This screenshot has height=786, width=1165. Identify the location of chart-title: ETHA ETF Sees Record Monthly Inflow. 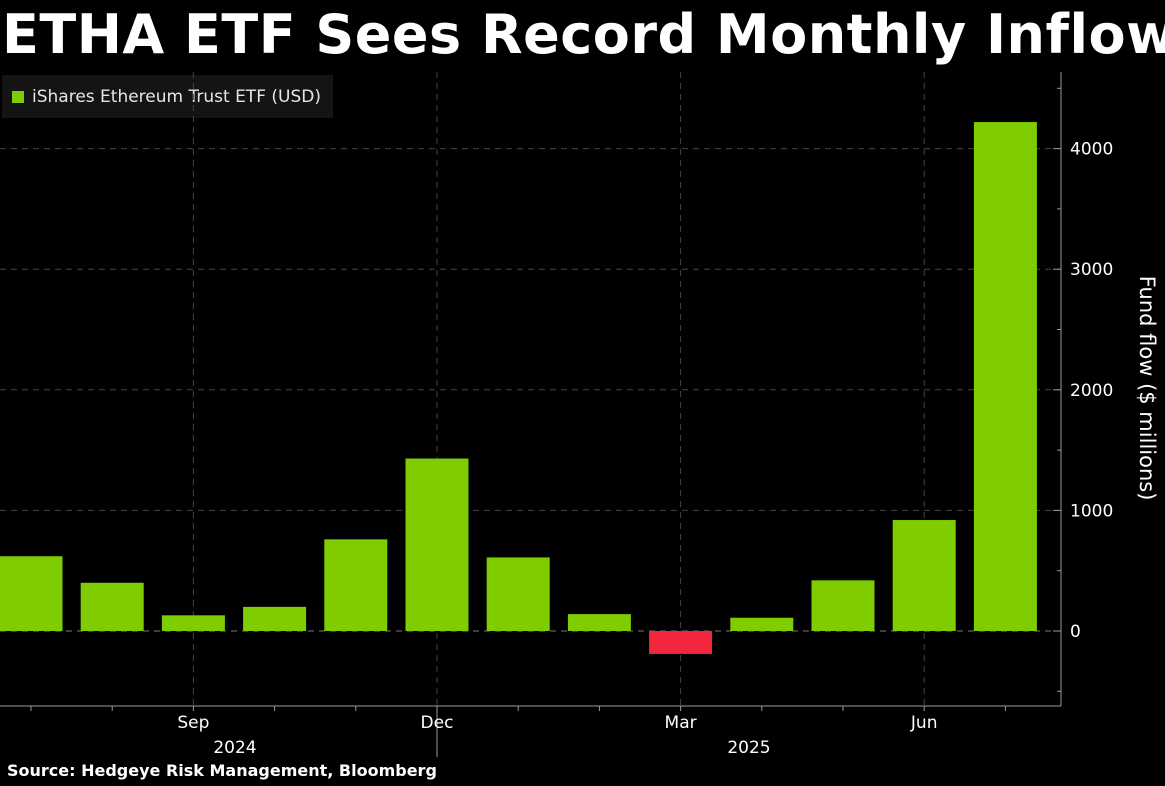
(583, 34).